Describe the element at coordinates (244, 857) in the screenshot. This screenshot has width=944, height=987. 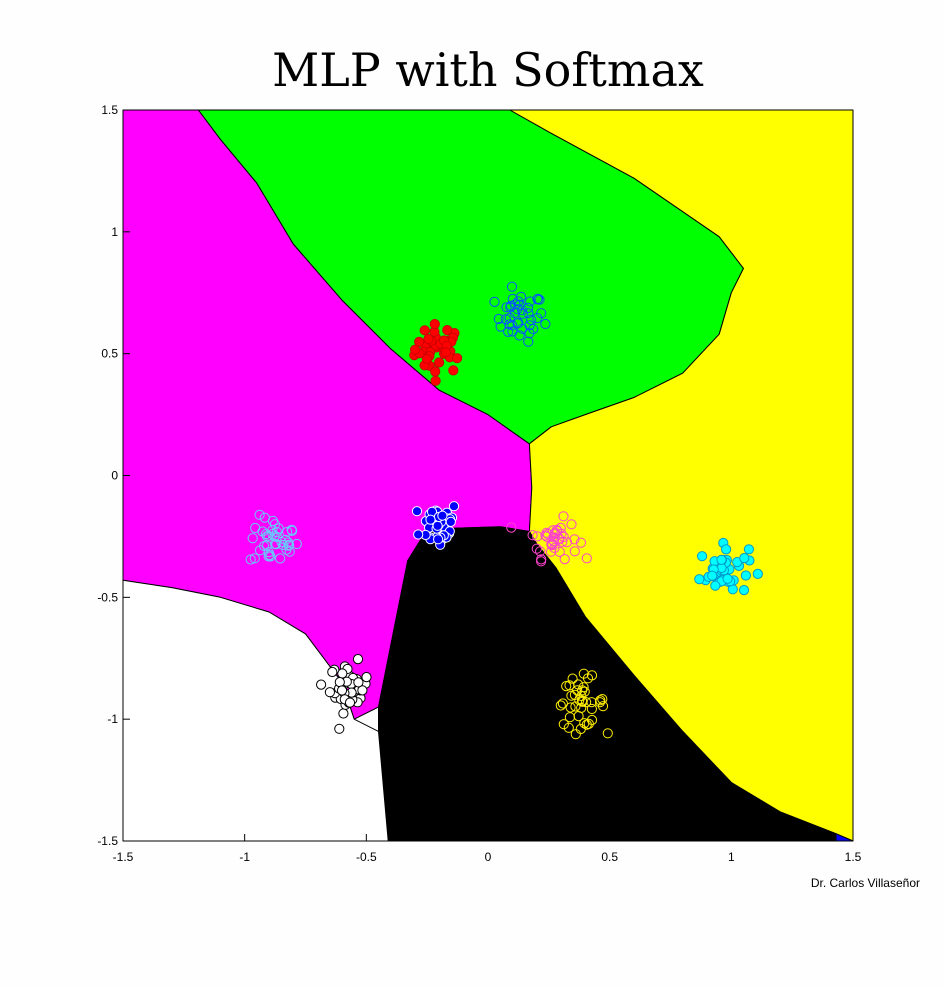
I see `x-tick-label: -1` at that location.